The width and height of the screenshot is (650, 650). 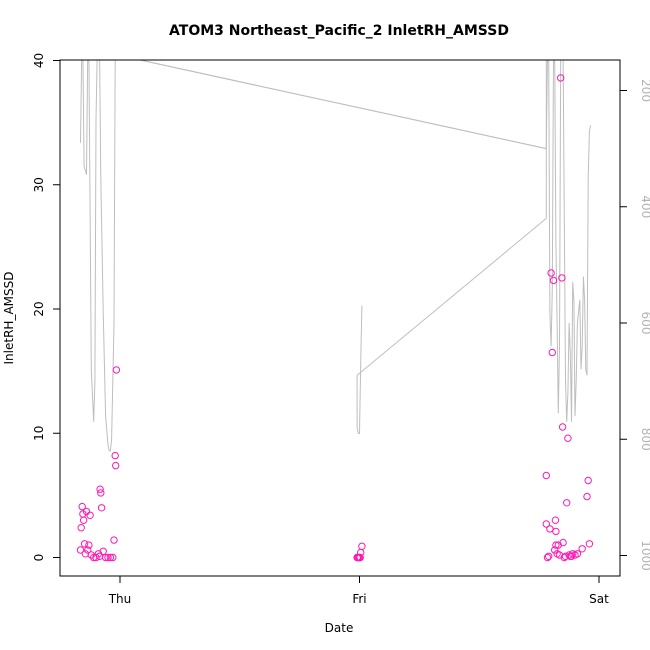 What do you see at coordinates (339, 31) in the screenshot?
I see `chart-title: ATOM3 Northeast_Pacific_2 InletRH_AMSSD` at bounding box center [339, 31].